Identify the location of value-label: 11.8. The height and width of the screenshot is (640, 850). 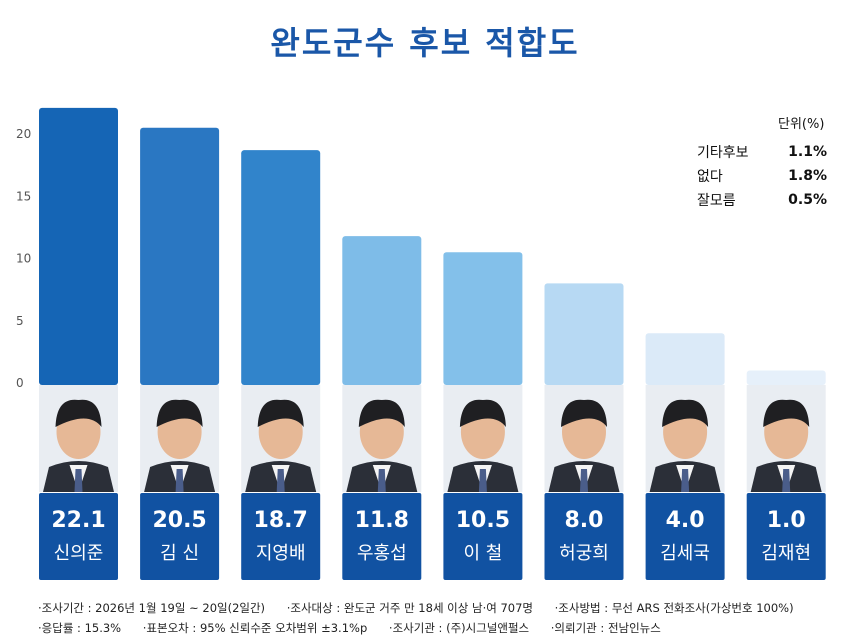
(382, 520).